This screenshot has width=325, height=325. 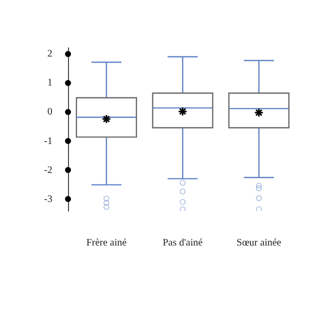 What do you see at coordinates (107, 243) in the screenshot?
I see `x-tick-label: Frère ainé` at bounding box center [107, 243].